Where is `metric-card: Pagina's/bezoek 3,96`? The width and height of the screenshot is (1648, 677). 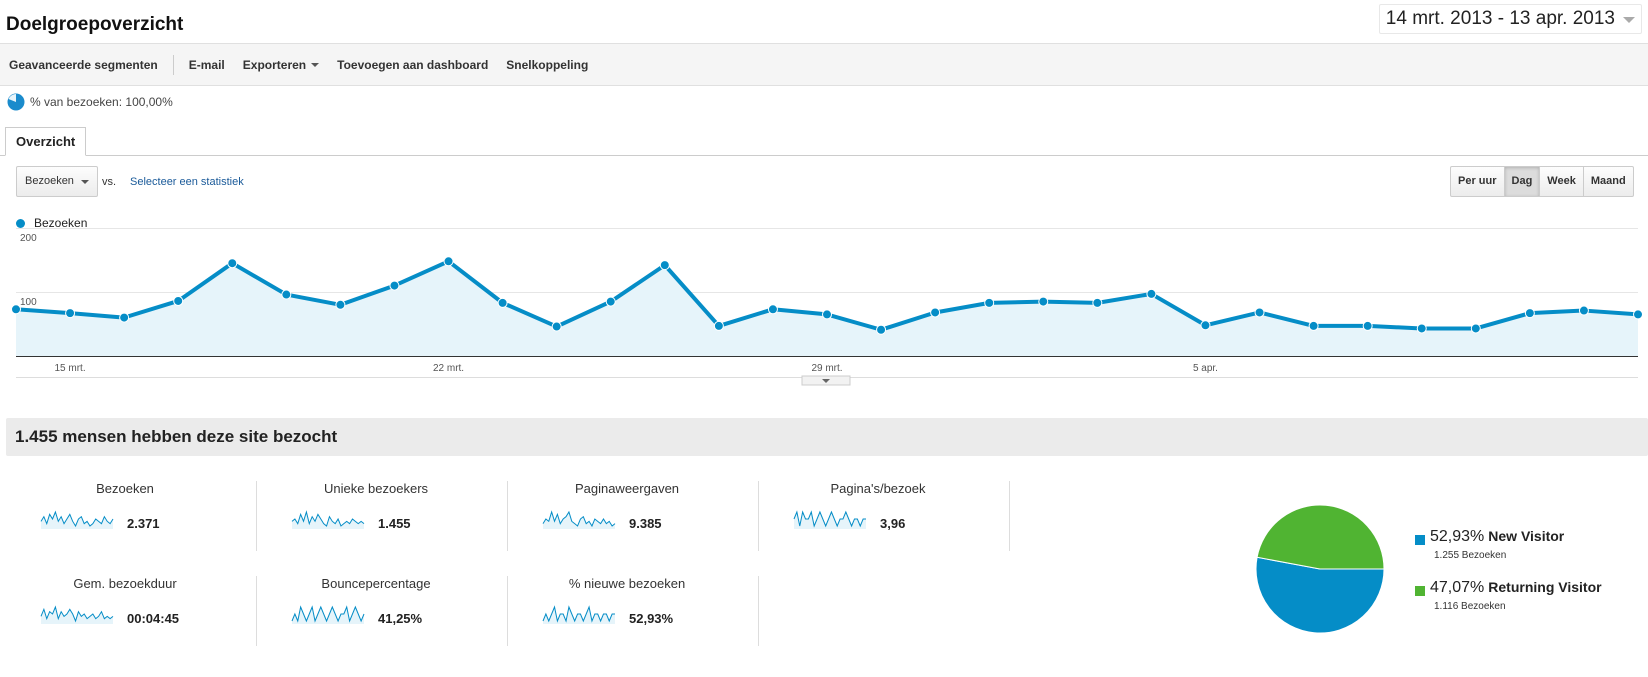
metric-card: Pagina's/bezoek 3,96 is located at coordinates (878, 516).